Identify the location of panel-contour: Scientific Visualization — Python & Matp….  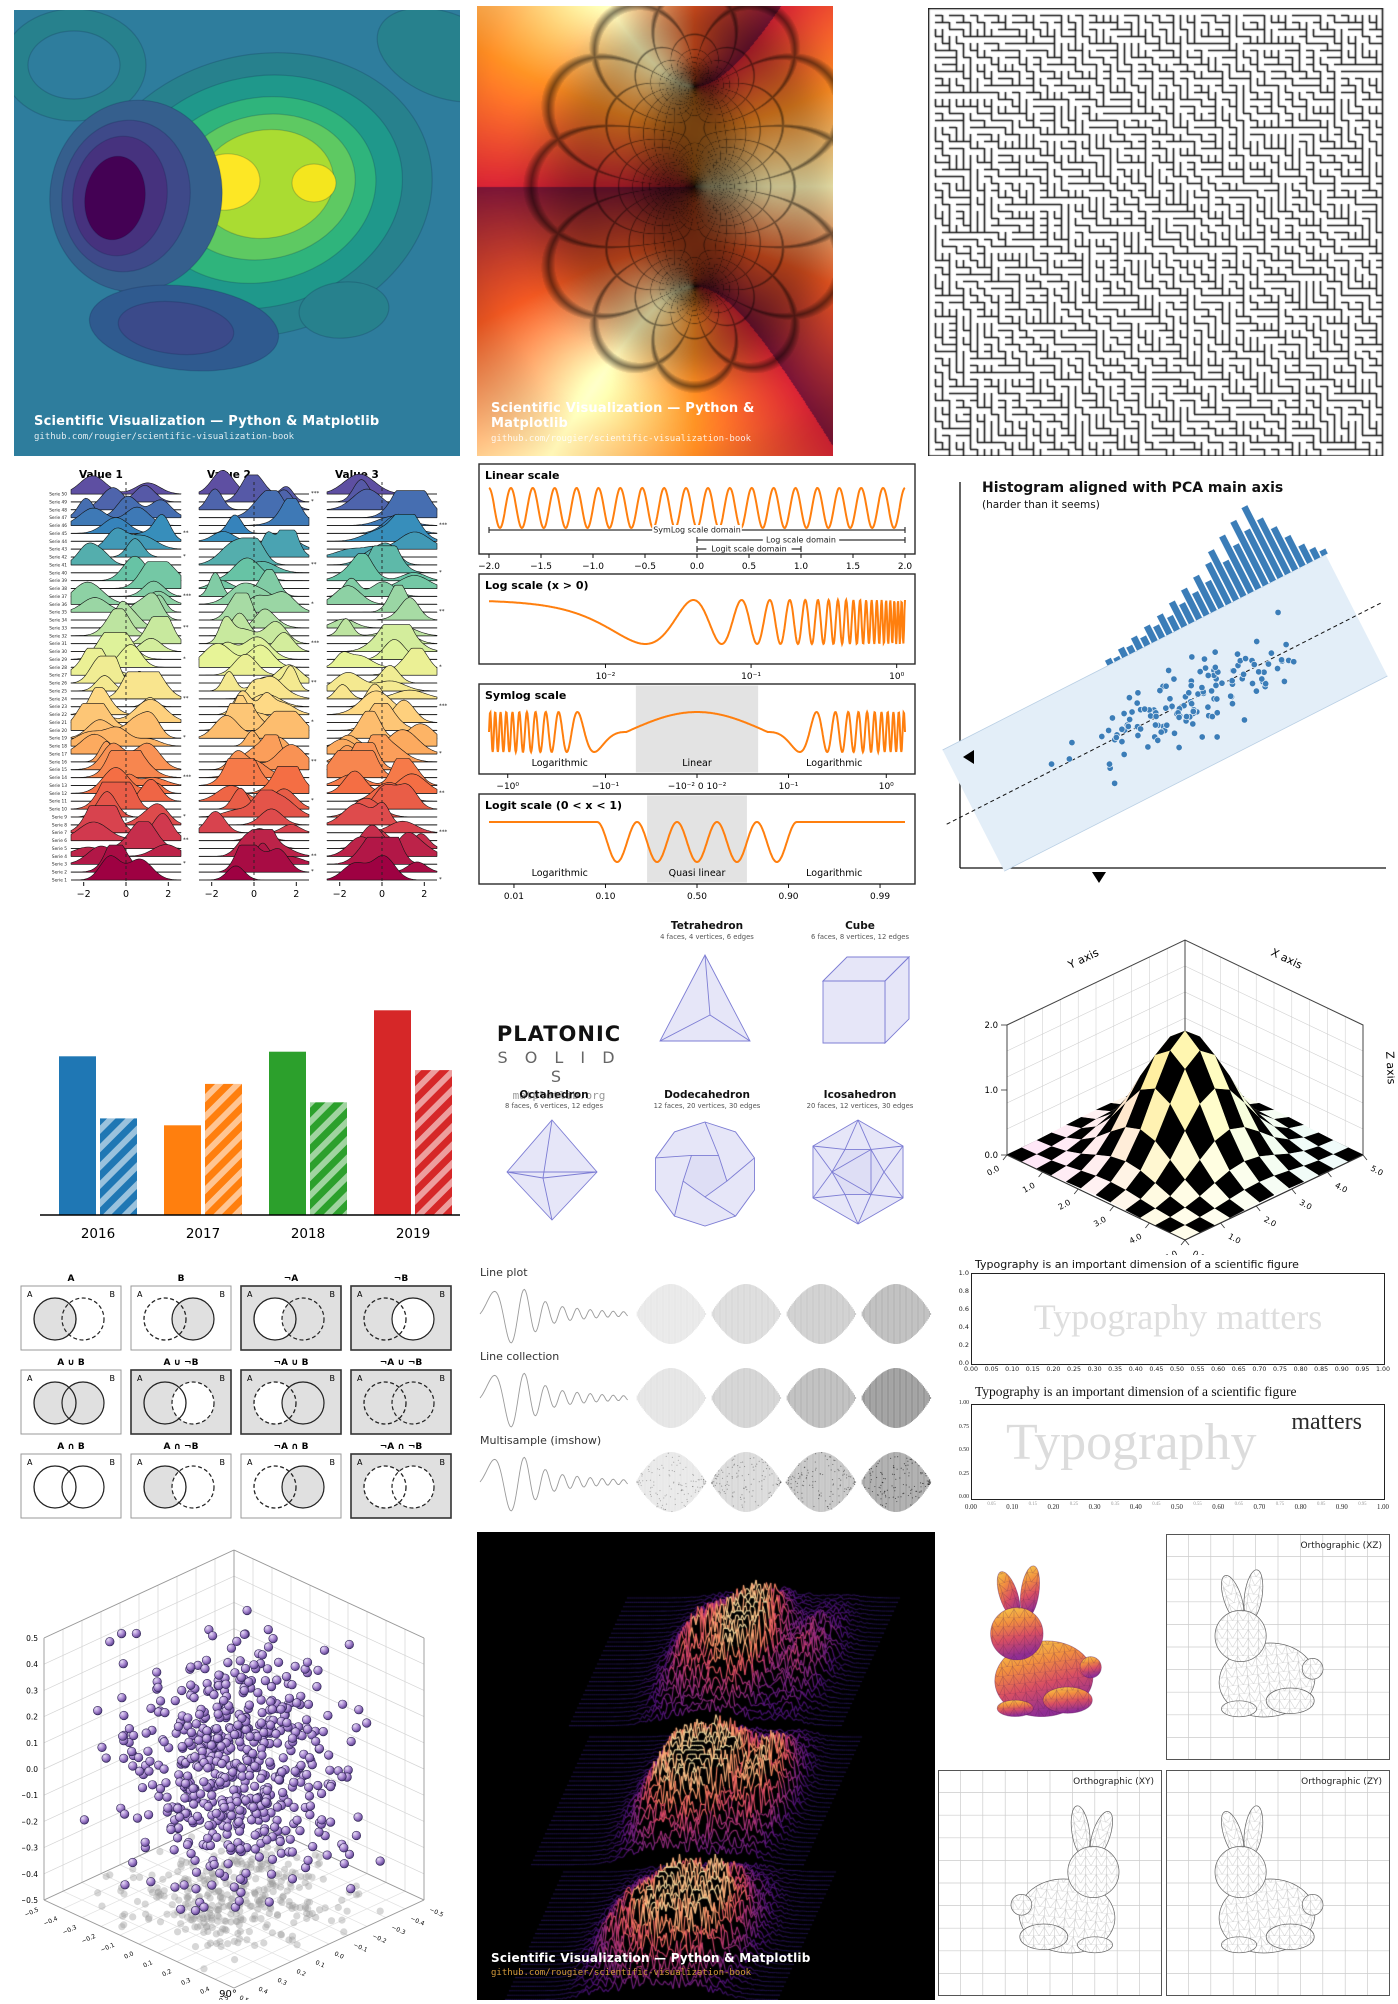
(256, 231).